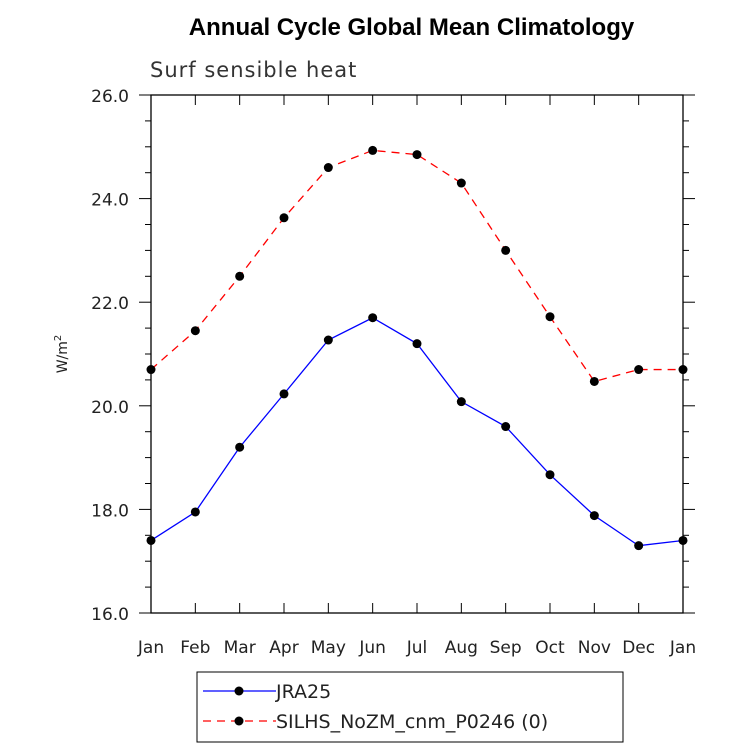 This screenshot has height=748, width=733. I want to click on x-tick-label: Feb, so click(195, 648).